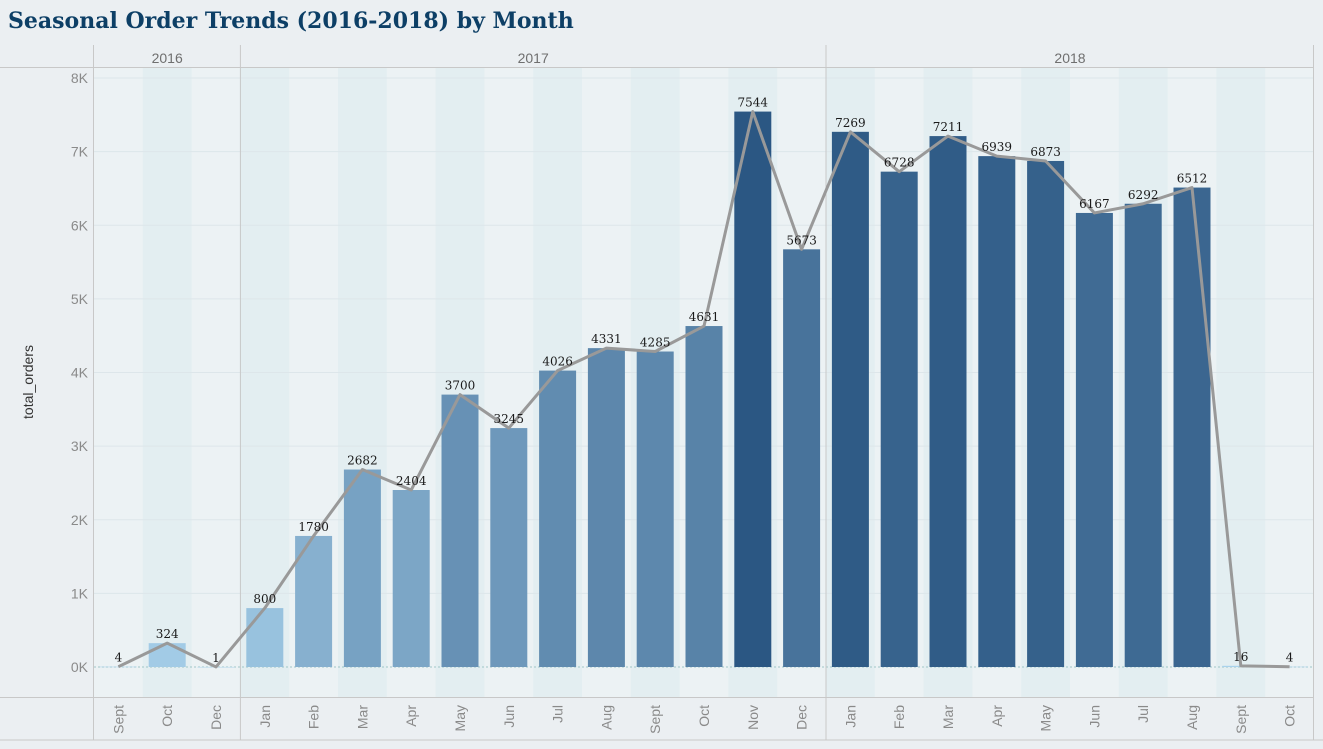 The image size is (1323, 749). Describe the element at coordinates (460, 386) in the screenshot. I see `data-label: 3700` at that location.